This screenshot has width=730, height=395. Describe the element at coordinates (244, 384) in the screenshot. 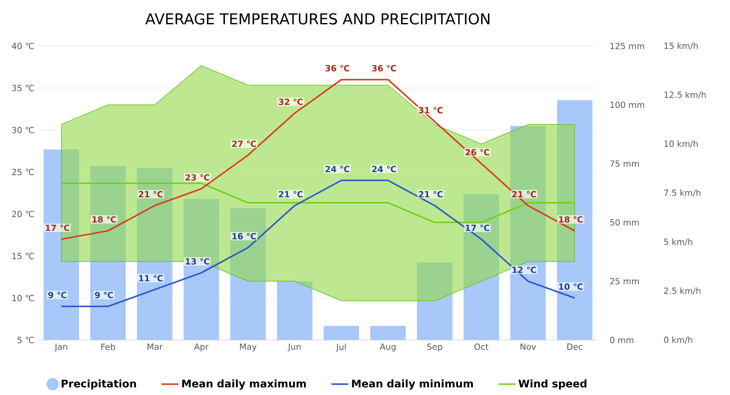

I see `legend-label: Mean daily maximum` at that location.